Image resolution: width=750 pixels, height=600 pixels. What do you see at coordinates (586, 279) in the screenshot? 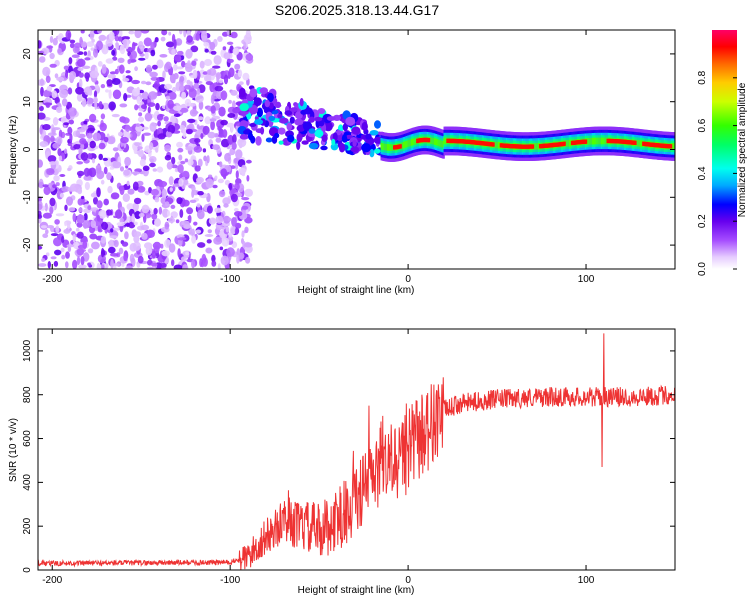
I see `x-tick-label: 100` at bounding box center [586, 279].